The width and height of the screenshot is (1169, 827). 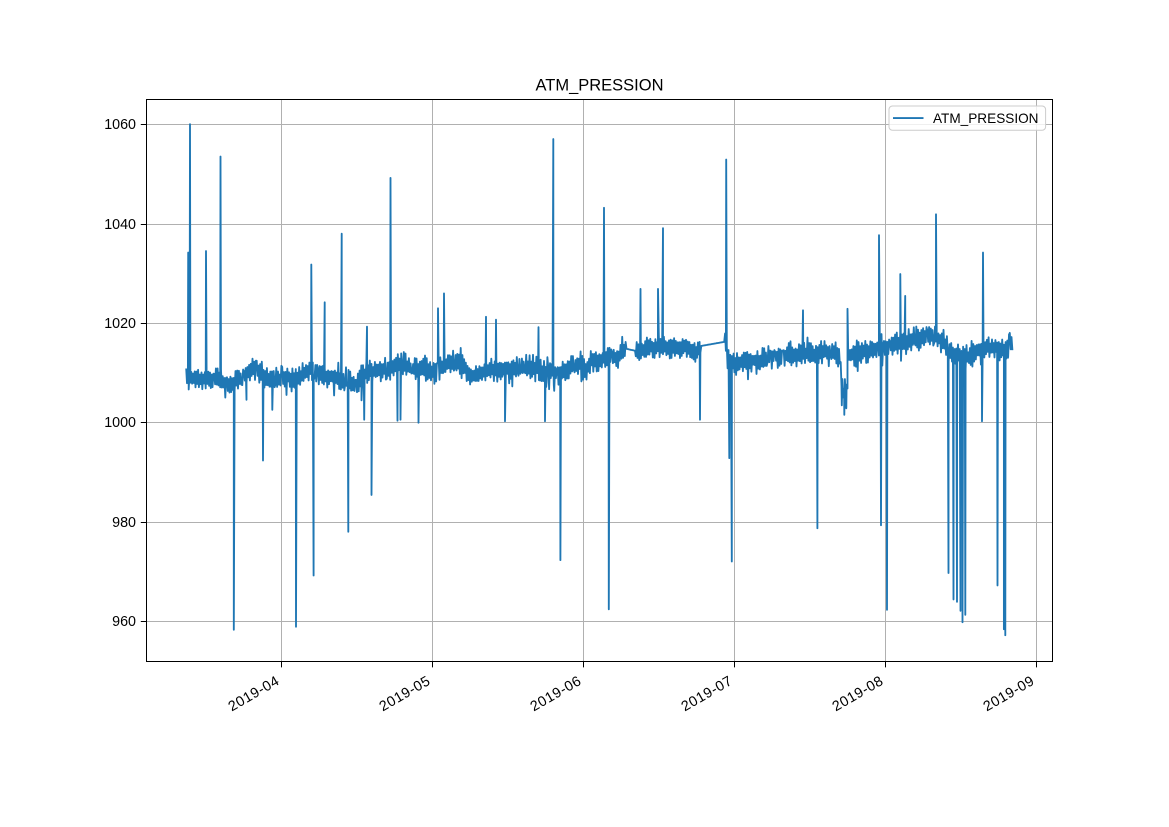 What do you see at coordinates (120, 423) in the screenshot?
I see `svg-text: 1000` at bounding box center [120, 423].